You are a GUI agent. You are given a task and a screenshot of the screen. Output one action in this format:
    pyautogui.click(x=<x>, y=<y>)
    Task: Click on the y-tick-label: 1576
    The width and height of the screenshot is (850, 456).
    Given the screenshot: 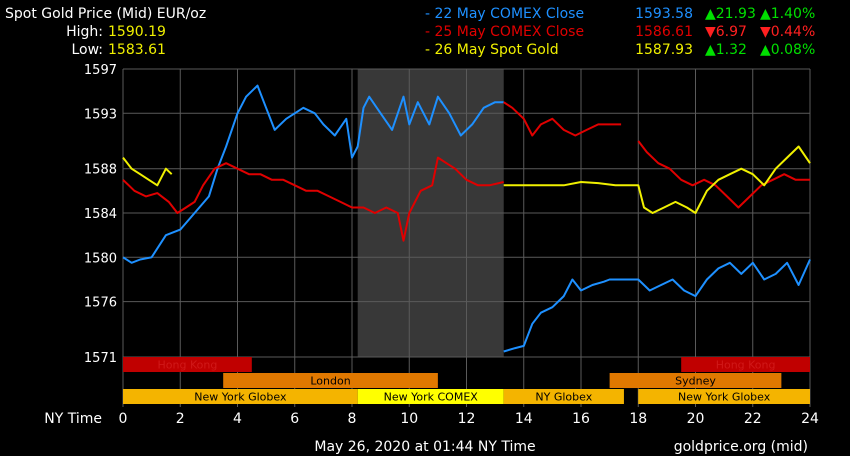 What is the action you would take?
    pyautogui.click(x=100, y=303)
    